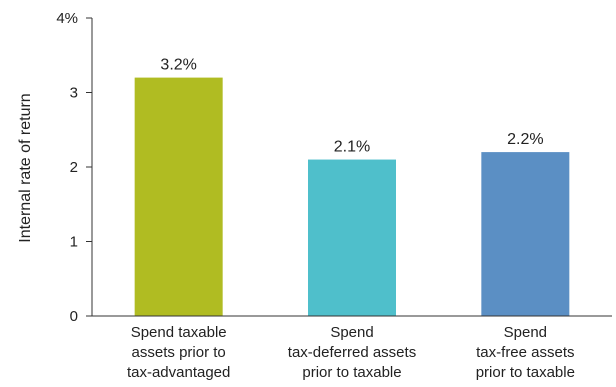  I want to click on x-category-label-line: Spend taxable, so click(179, 332).